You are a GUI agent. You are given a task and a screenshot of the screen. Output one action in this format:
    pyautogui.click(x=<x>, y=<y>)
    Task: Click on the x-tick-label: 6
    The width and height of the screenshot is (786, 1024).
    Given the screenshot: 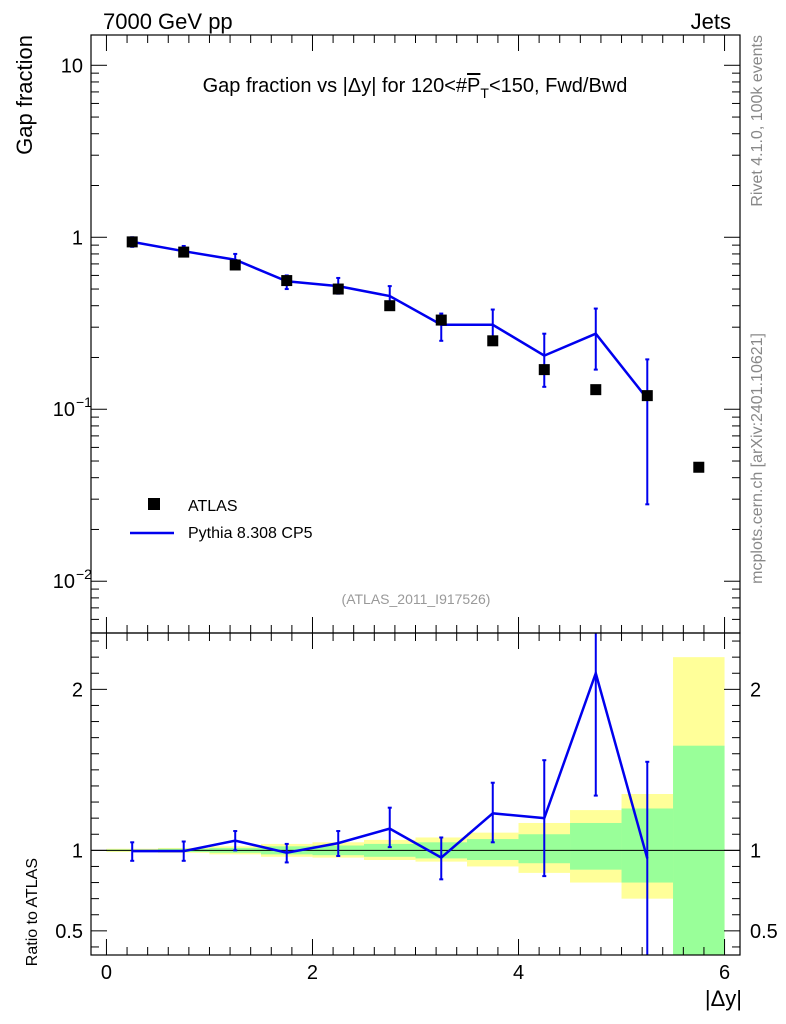 What is the action you would take?
    pyautogui.click(x=724, y=973)
    